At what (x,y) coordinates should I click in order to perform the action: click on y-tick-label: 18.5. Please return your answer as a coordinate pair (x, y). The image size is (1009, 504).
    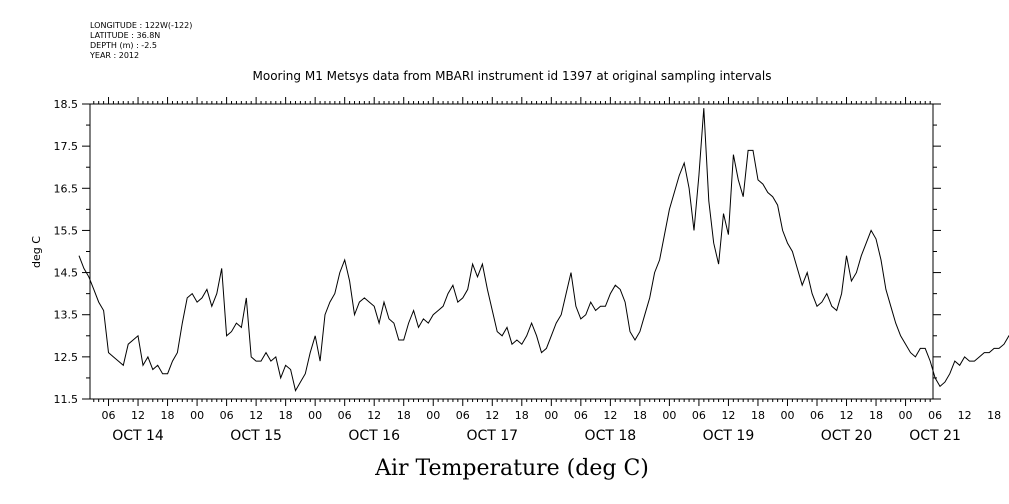
    Looking at the image, I should click on (66, 104).